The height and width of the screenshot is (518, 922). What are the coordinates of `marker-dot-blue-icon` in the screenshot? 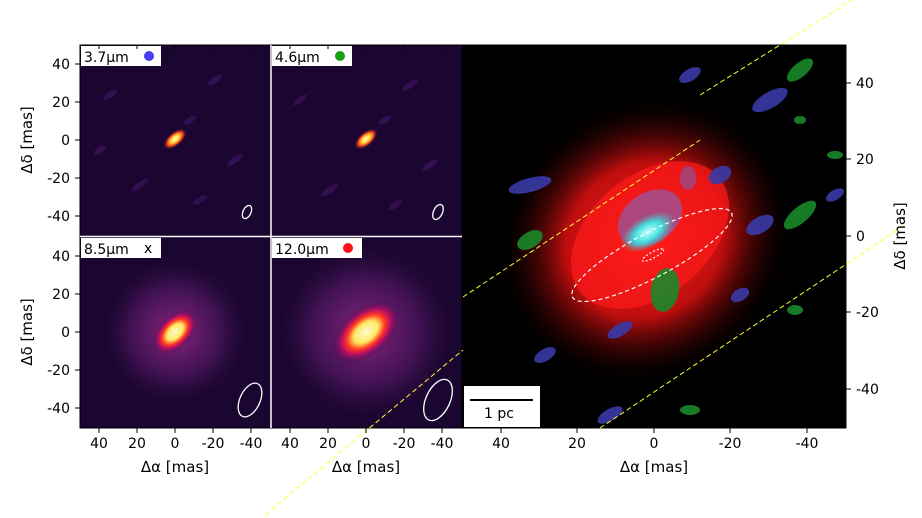 It's located at (149, 56).